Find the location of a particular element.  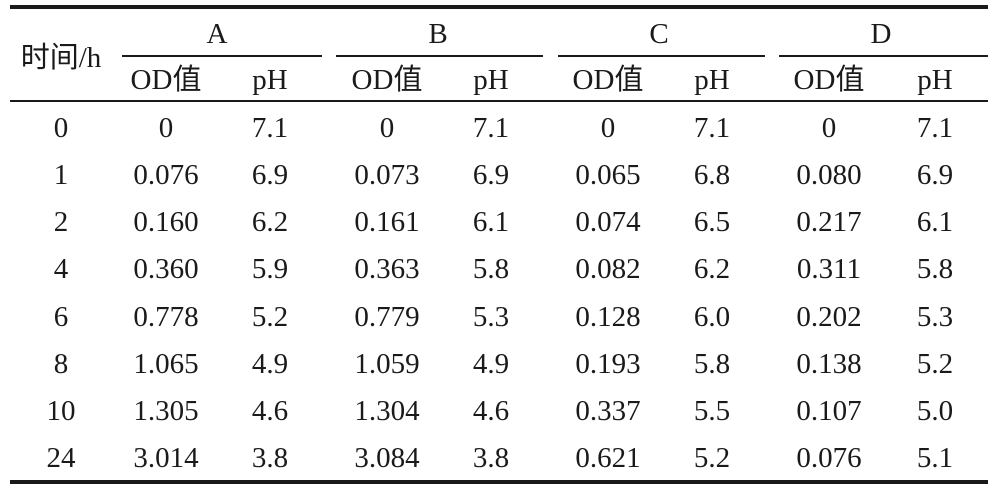

od-value-cell: 0.363 is located at coordinates (387, 269).